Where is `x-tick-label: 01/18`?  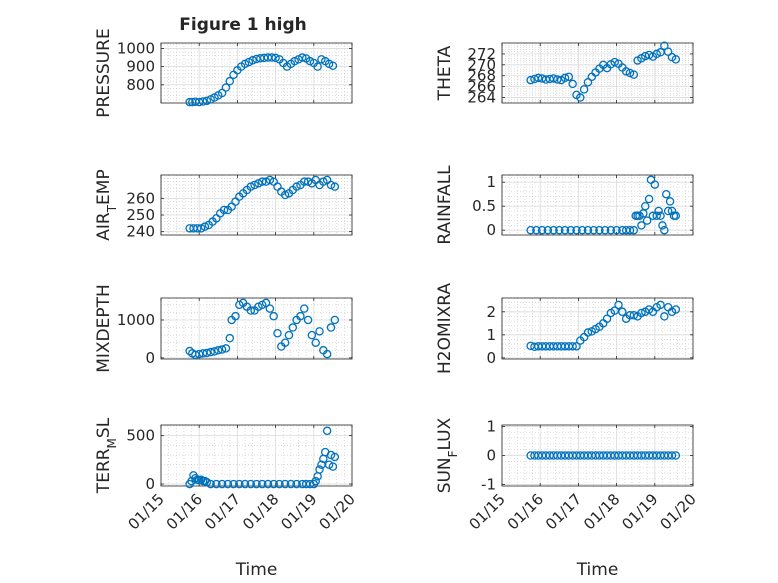
x-tick-label: 01/18 is located at coordinates (601, 511).